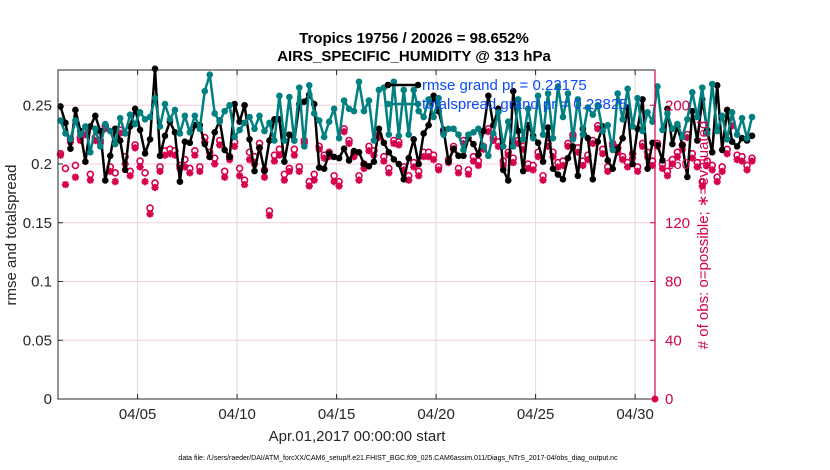 This screenshot has width=830, height=470. I want to click on y-tick-label: 0.15, so click(37, 223).